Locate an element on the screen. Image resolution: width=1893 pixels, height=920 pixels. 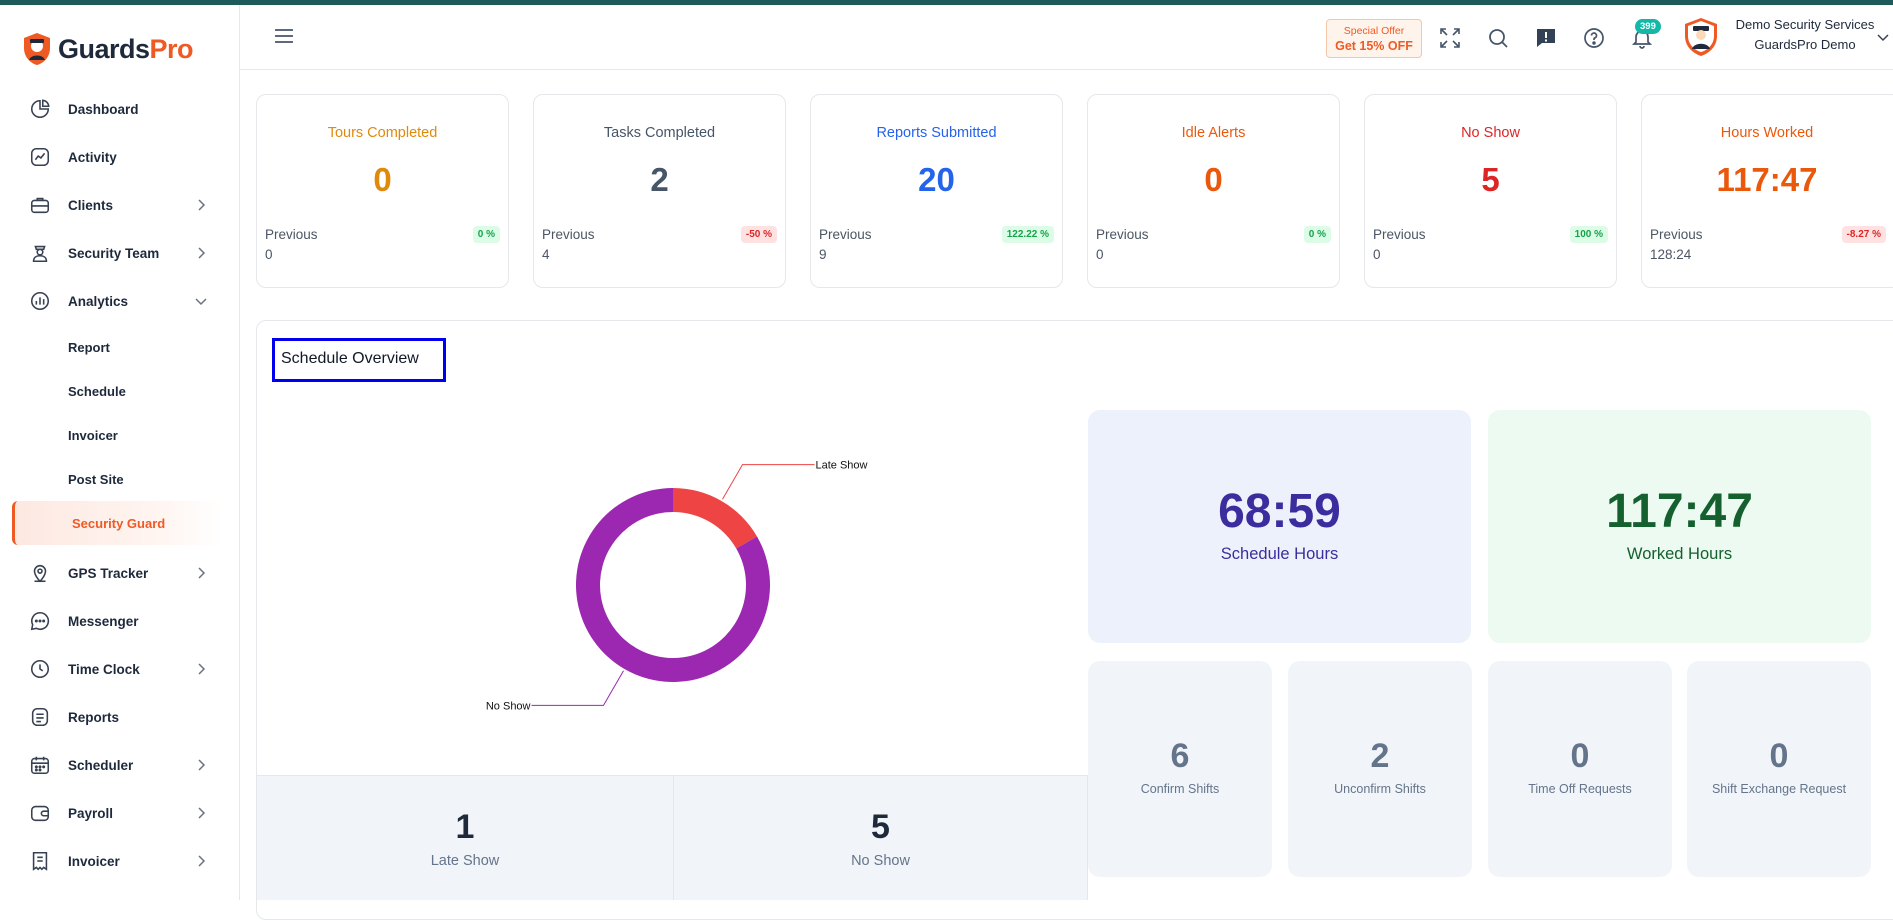
confirm-shifts-card: 6 Confirm Shifts is located at coordinates (1180, 769).